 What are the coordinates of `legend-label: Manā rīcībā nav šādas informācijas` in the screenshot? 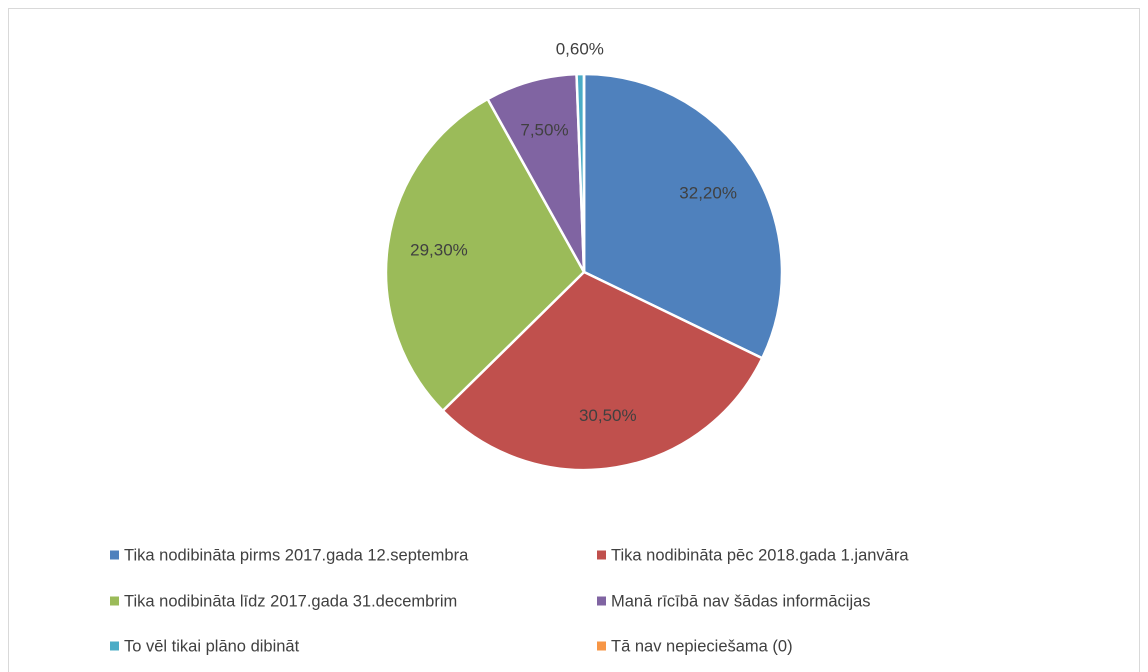 It's located at (741, 601).